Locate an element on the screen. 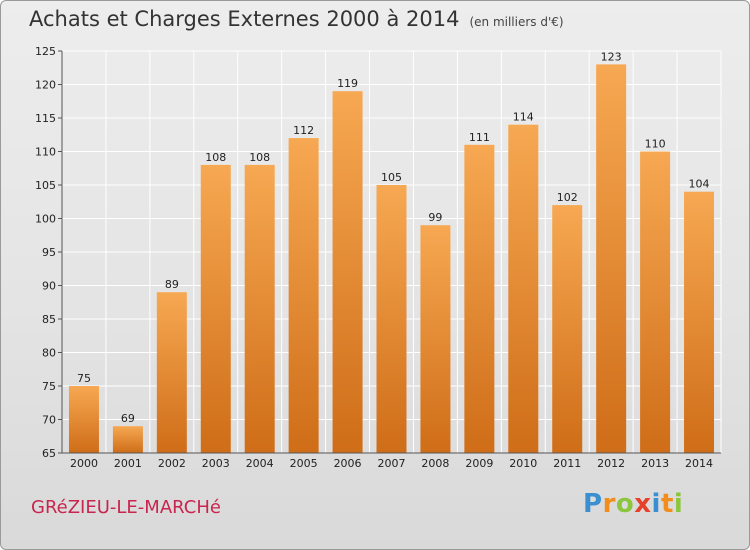  x-tick-label: 2005 is located at coordinates (304, 463).